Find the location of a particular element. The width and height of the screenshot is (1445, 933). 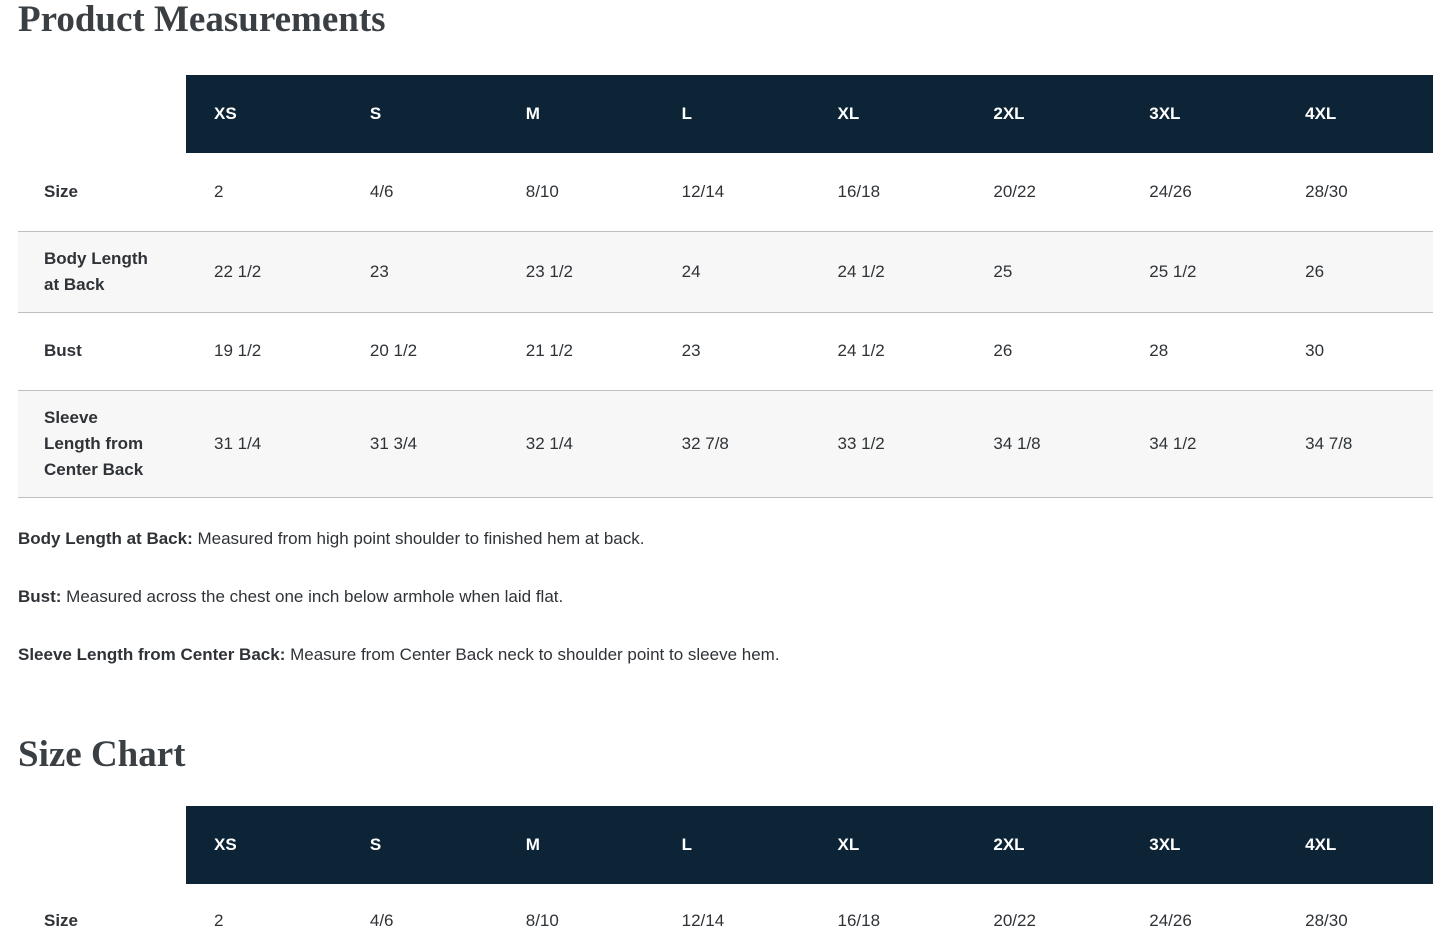

measurement-cell: 34 1/2 is located at coordinates (1173, 443).